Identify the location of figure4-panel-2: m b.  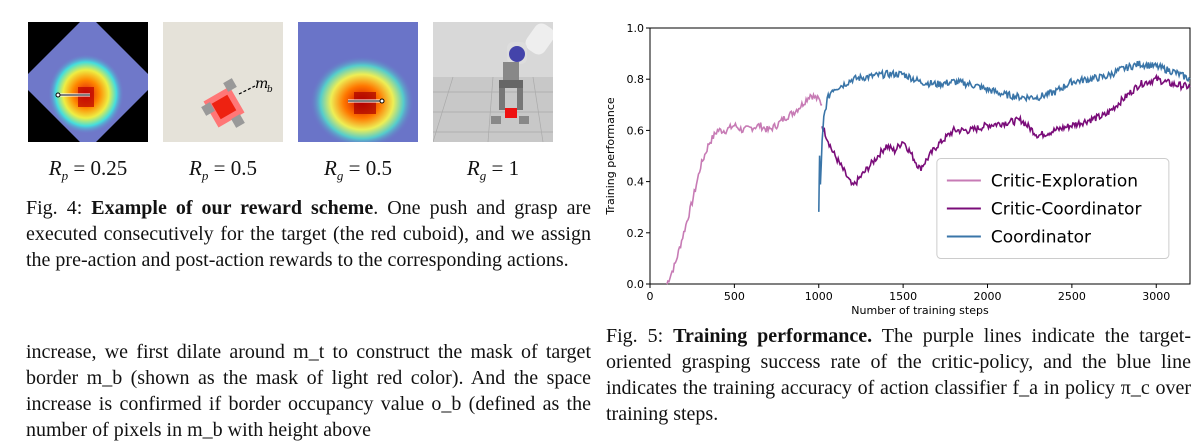
(223, 82).